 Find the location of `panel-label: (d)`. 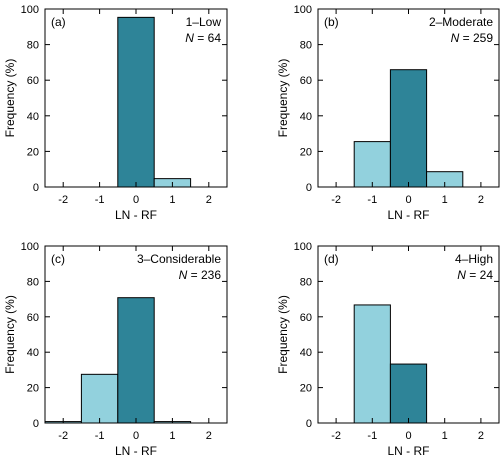

panel-label: (d) is located at coordinates (331, 259).